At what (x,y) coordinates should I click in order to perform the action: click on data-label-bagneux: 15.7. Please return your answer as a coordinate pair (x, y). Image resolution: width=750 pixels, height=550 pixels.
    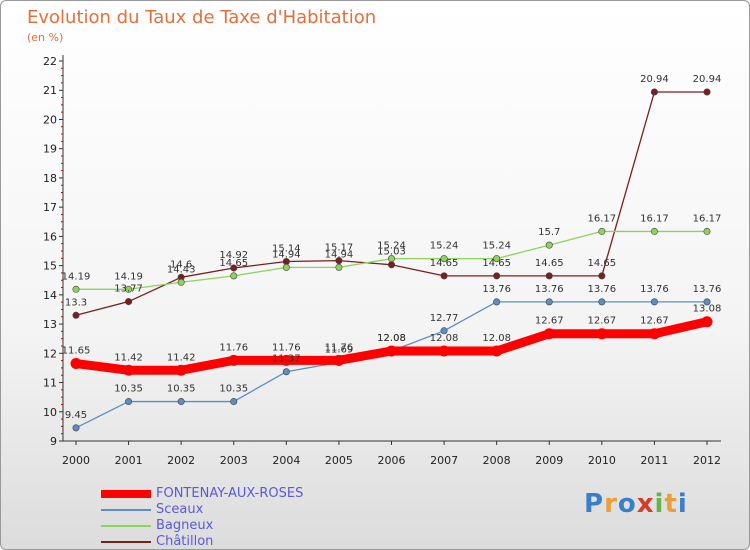
    Looking at the image, I should click on (549, 232).